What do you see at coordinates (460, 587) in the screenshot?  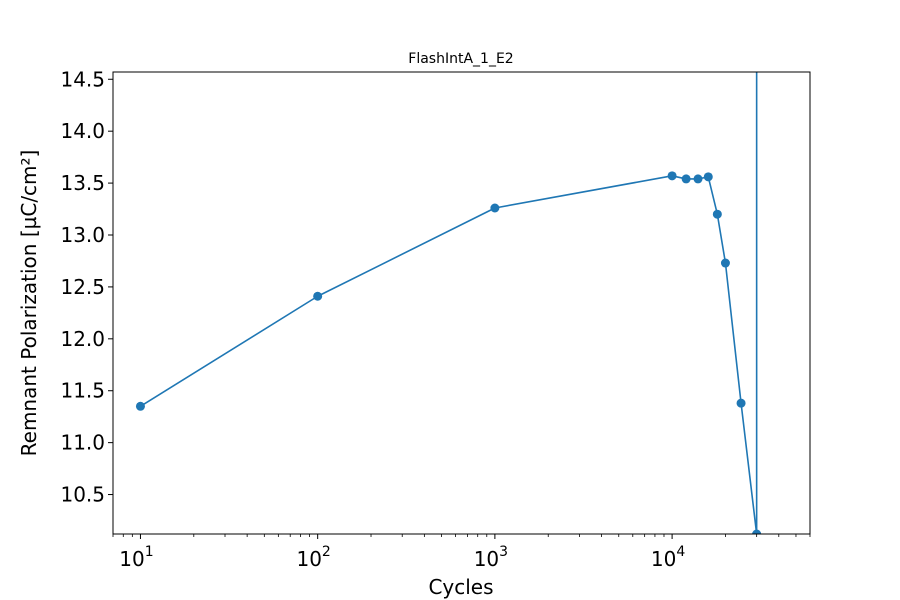 I see `x-axis-label: Cycles` at bounding box center [460, 587].